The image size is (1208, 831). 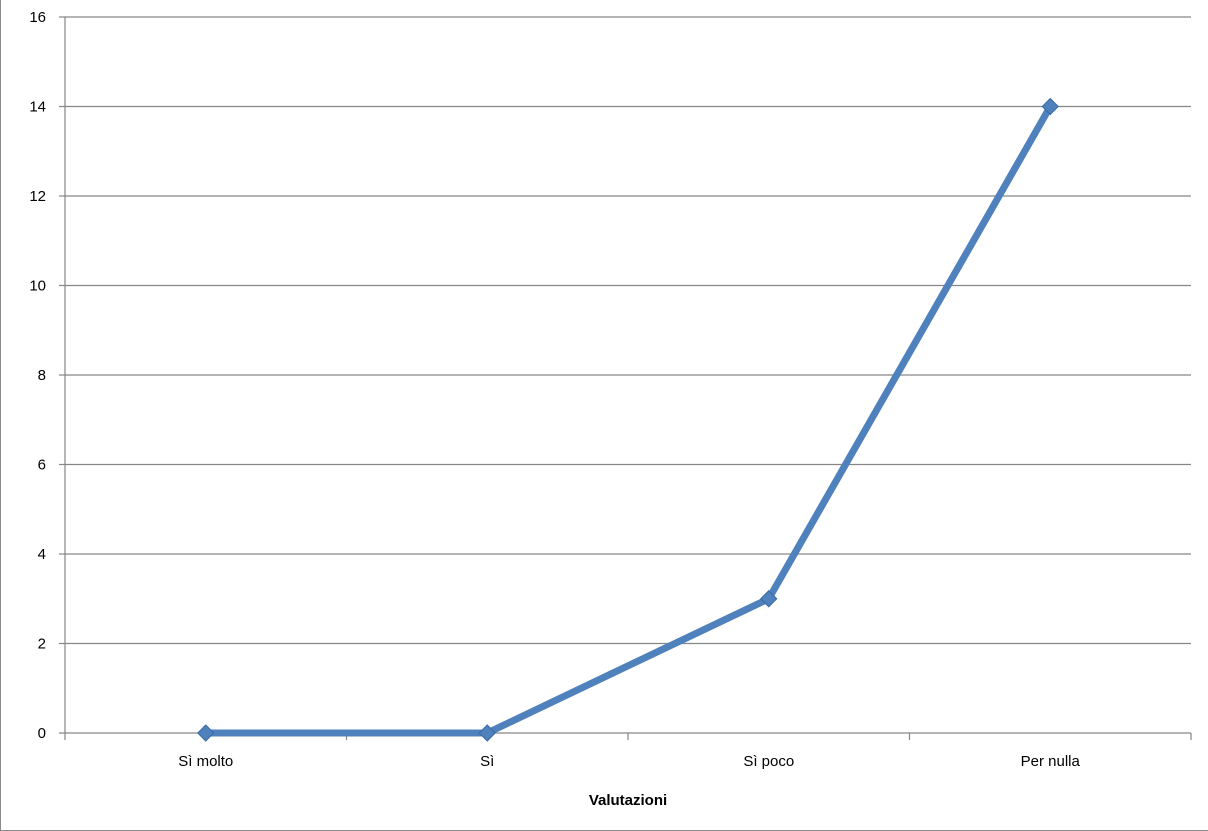 I want to click on y-tick-labels: 0 2 4 6 8 10 12 14 16, so click(x=37, y=375).